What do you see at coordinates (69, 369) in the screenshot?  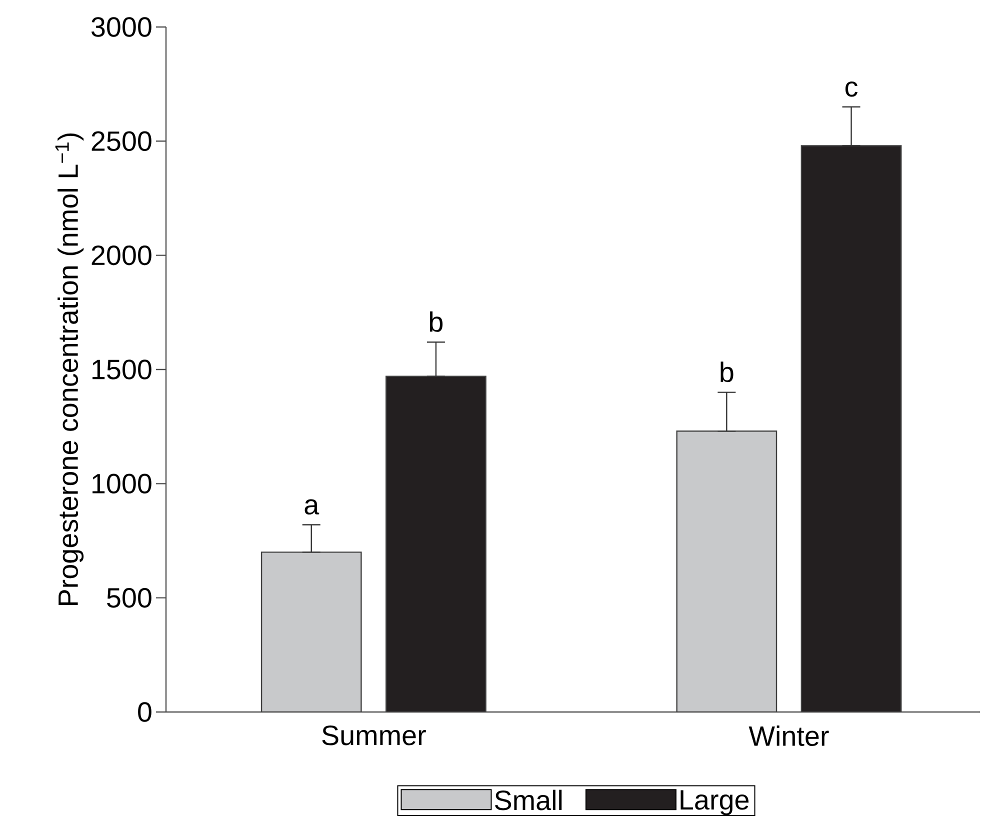 I see `y-axis-title: Progesterone concentration (nmol L$^{−1}$)` at bounding box center [69, 369].